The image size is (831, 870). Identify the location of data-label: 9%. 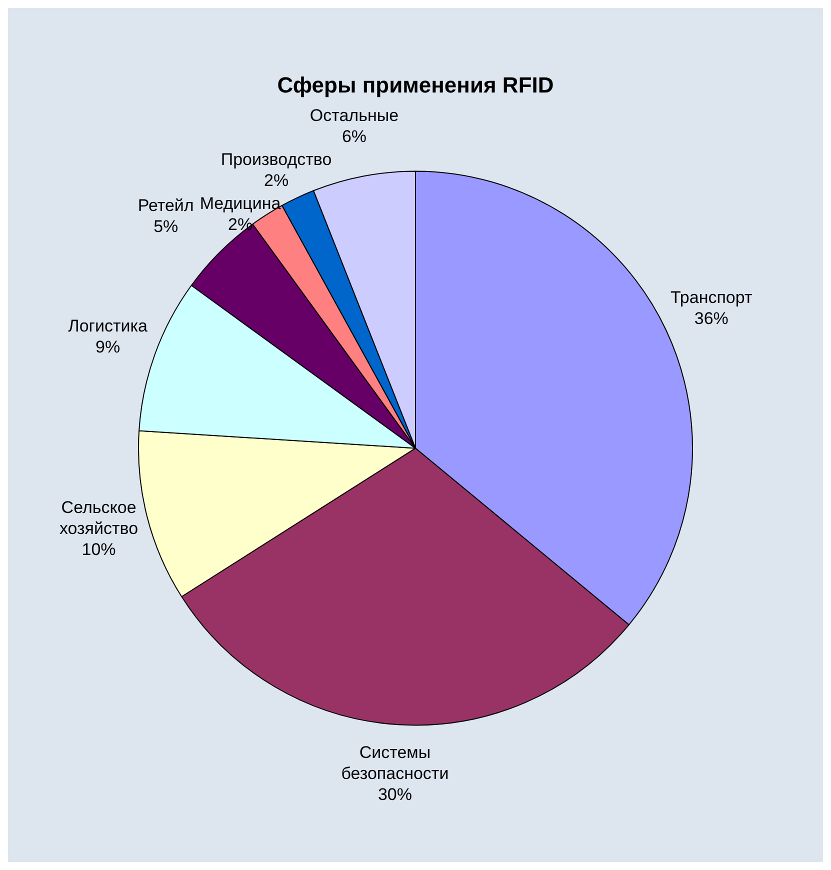
(108, 347).